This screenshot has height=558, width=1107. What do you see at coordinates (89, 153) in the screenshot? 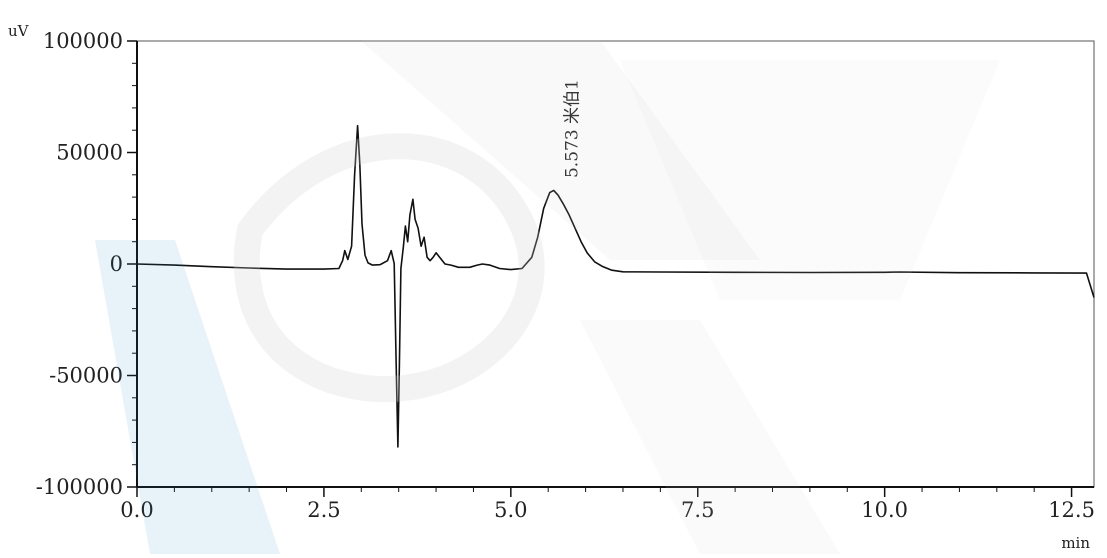
I see `y-tick-label: 50000` at bounding box center [89, 153].